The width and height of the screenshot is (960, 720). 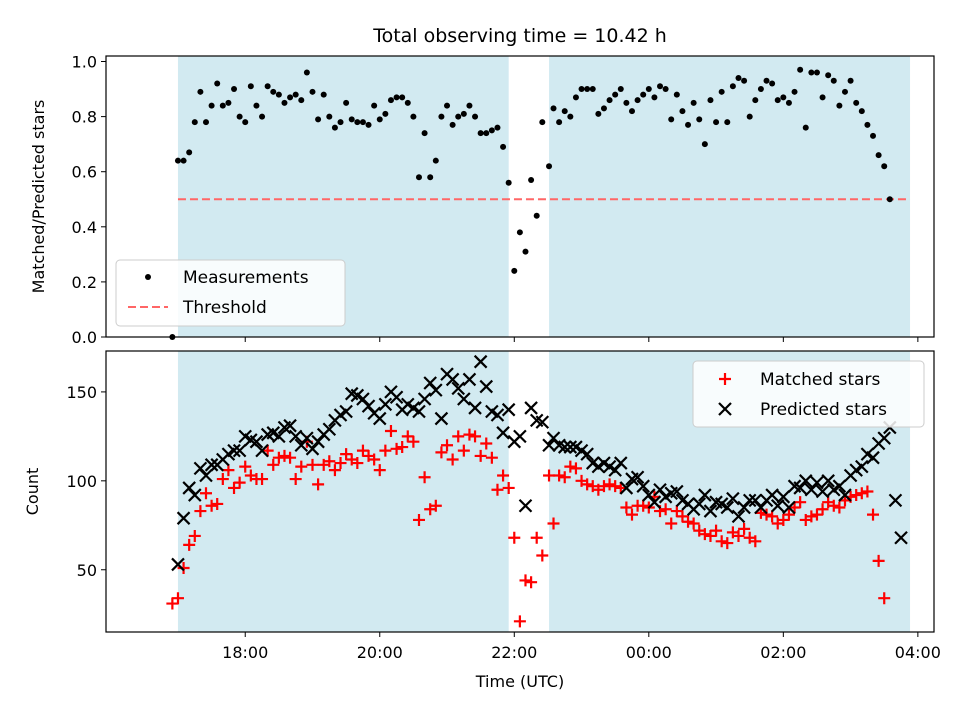 What do you see at coordinates (820, 380) in the screenshot?
I see `legend-label: Matched stars` at bounding box center [820, 380].